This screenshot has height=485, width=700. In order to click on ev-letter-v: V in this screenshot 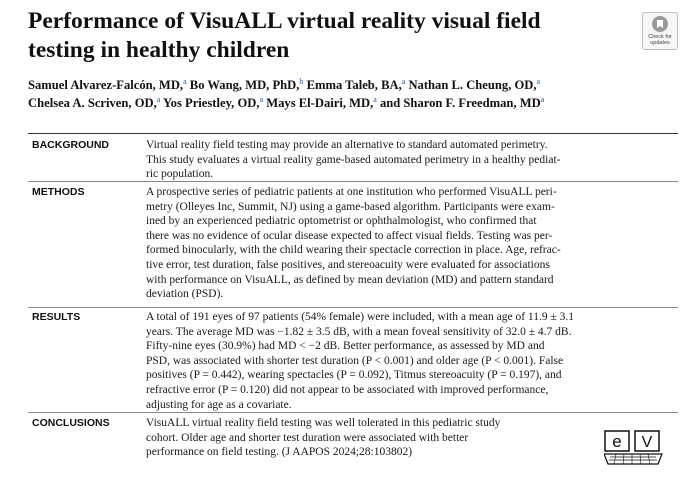, I will do `click(647, 442)`.